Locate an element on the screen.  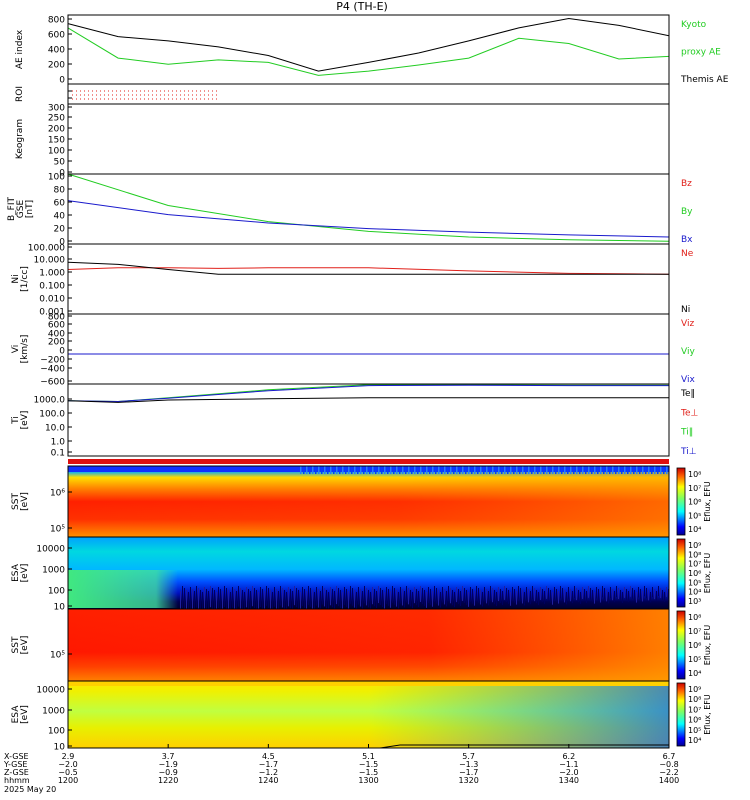
hhmm-value: 1400 is located at coordinates (669, 780).